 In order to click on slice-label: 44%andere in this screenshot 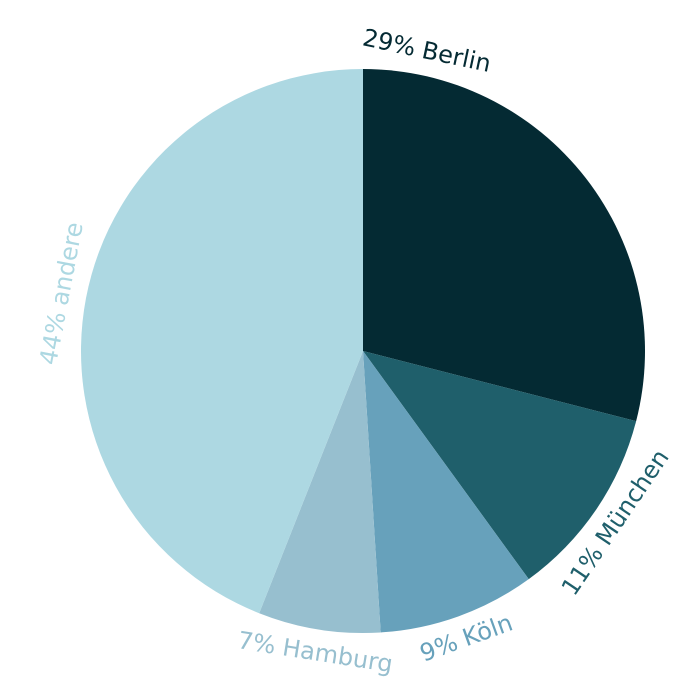, I will do `click(61, 293)`.